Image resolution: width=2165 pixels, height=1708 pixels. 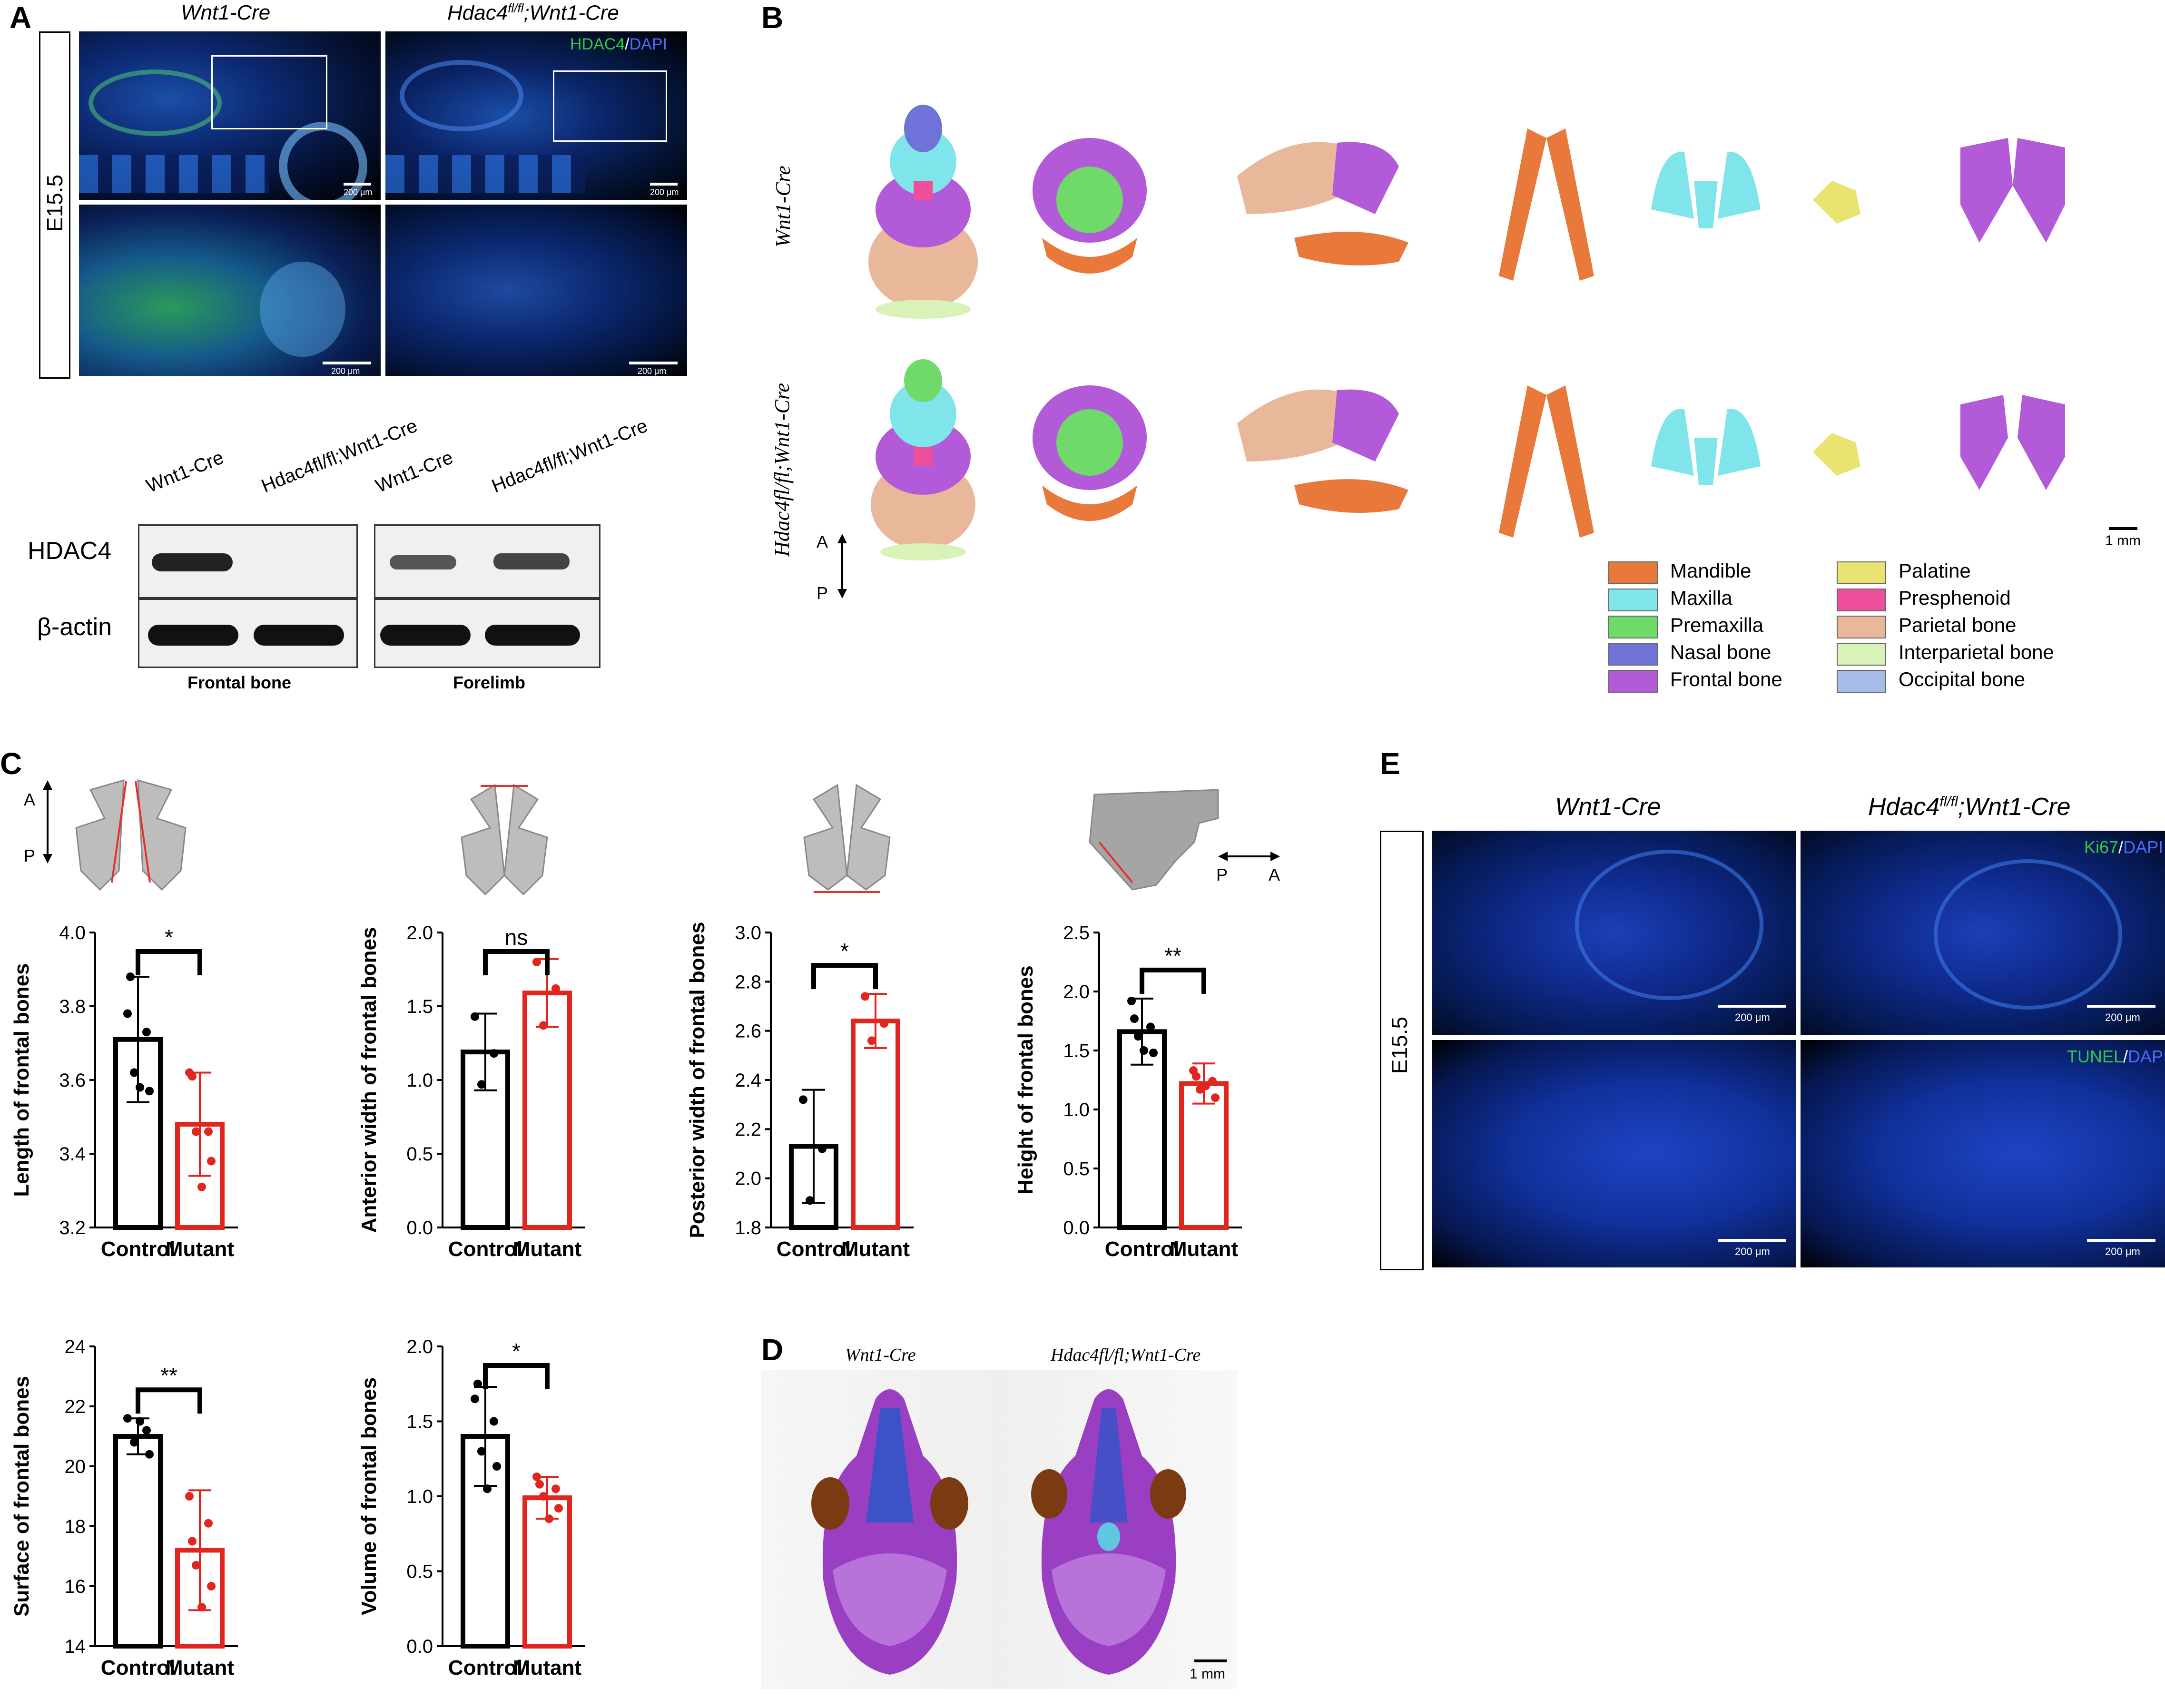 I want to click on schematic-posterior-width, so click(x=847, y=838).